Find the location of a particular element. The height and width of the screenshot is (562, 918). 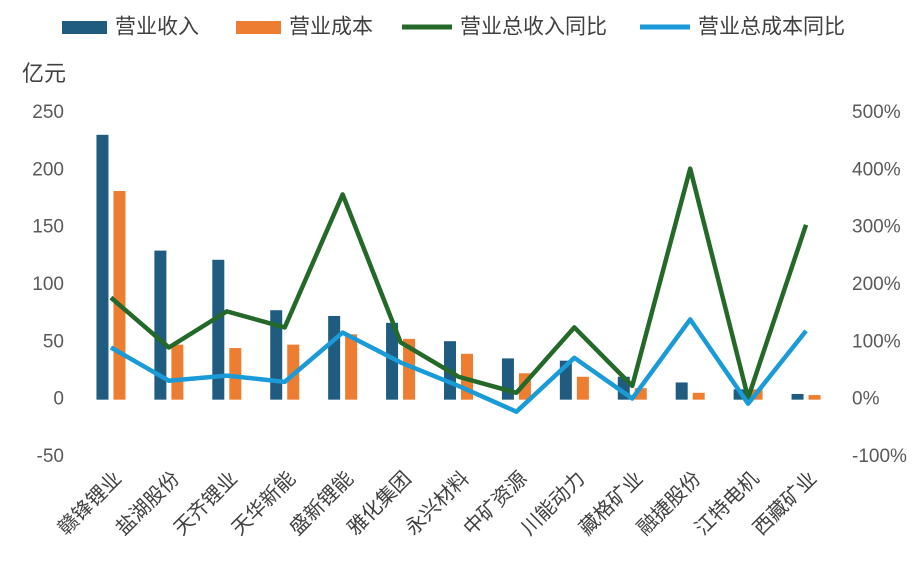

legend-label: 营业总成本同比 is located at coordinates (771, 27).